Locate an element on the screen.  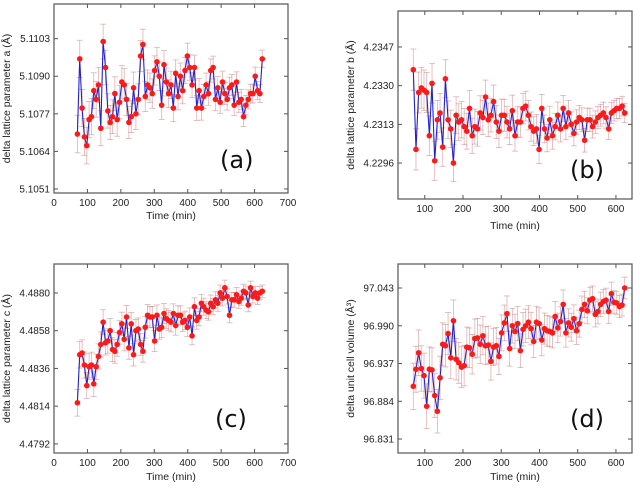
y-tick-label: 5.1077 is located at coordinates (34, 114).